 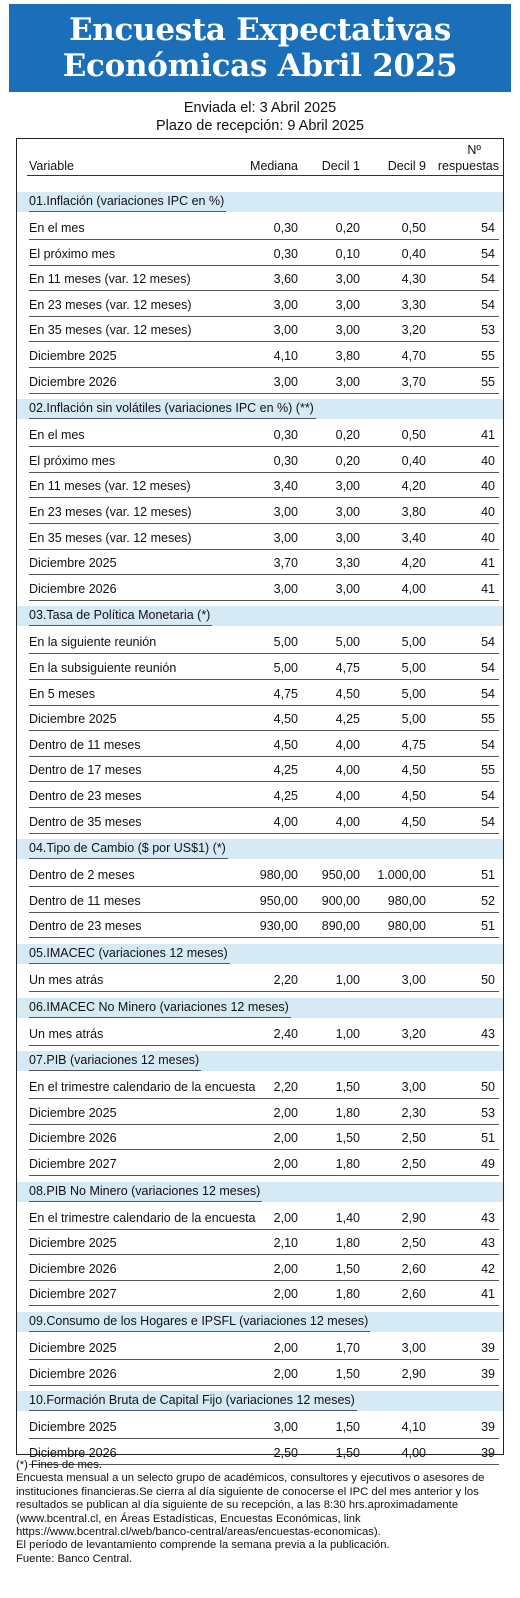 I want to click on decil9-value: 3,20, so click(x=413, y=330).